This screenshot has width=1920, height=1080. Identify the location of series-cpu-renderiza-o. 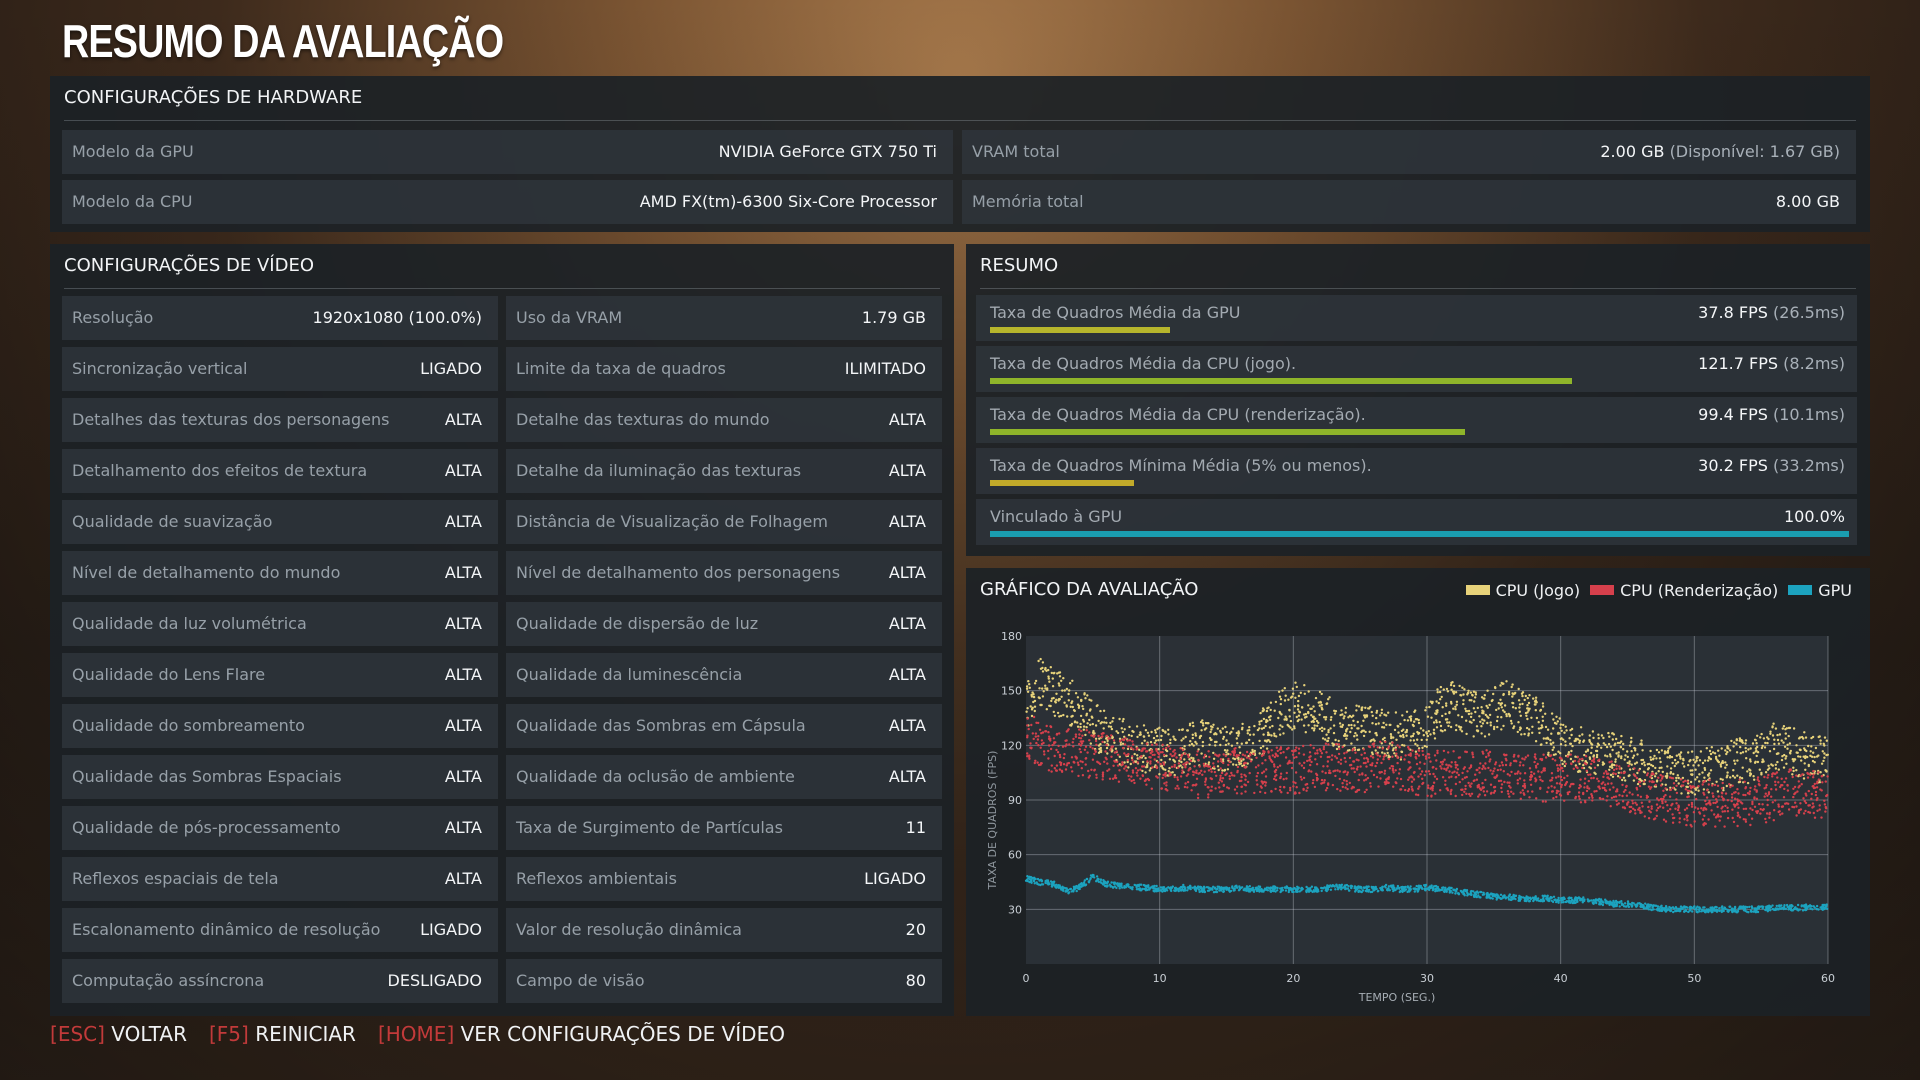
(1427, 771).